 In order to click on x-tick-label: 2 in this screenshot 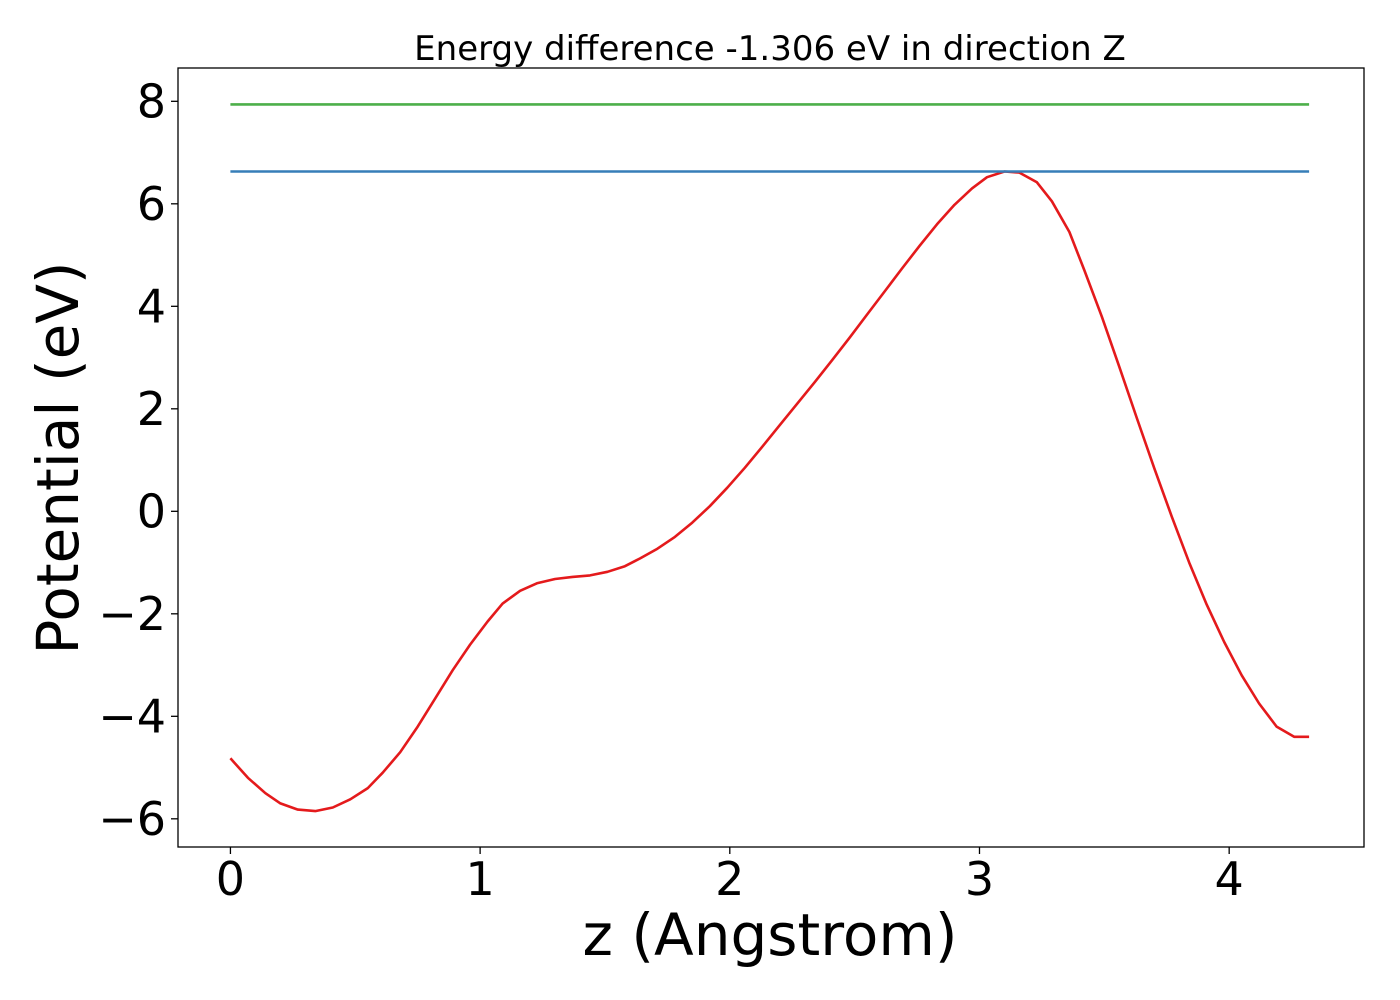, I will do `click(729, 879)`.